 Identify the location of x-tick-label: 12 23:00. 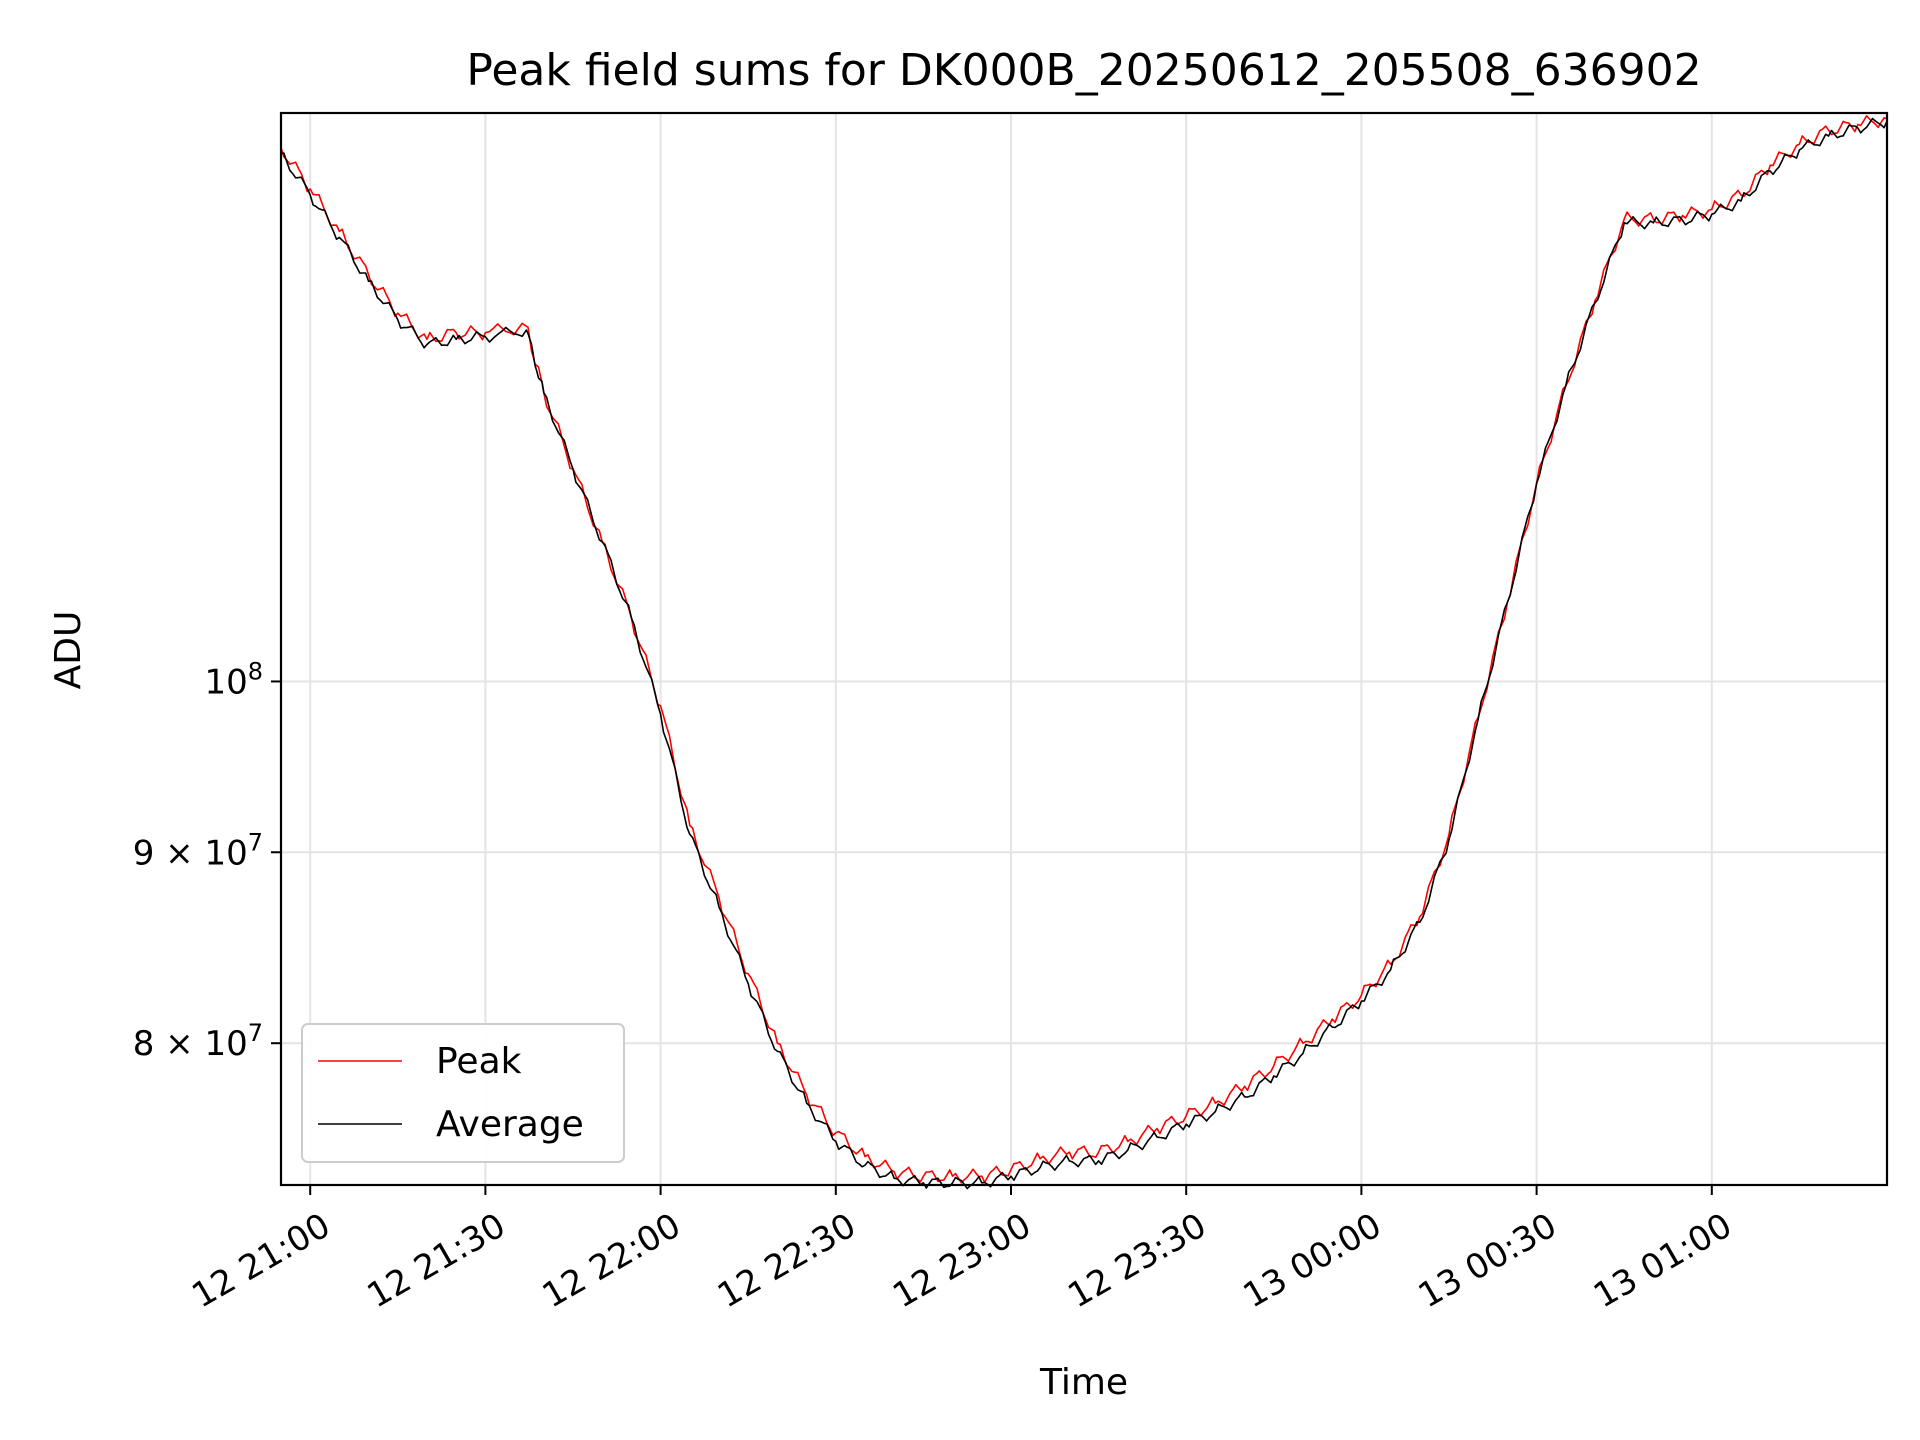
(962, 1261).